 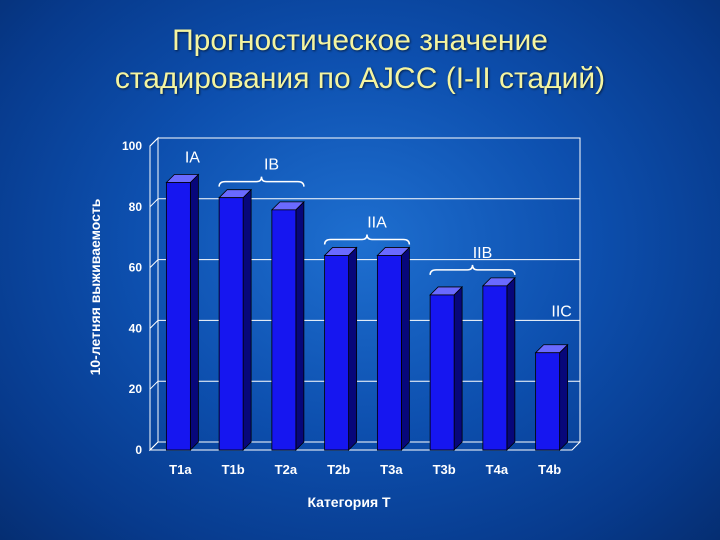 What do you see at coordinates (95, 286) in the screenshot?
I see `y-axis-title: 10-летняя выживаемость` at bounding box center [95, 286].